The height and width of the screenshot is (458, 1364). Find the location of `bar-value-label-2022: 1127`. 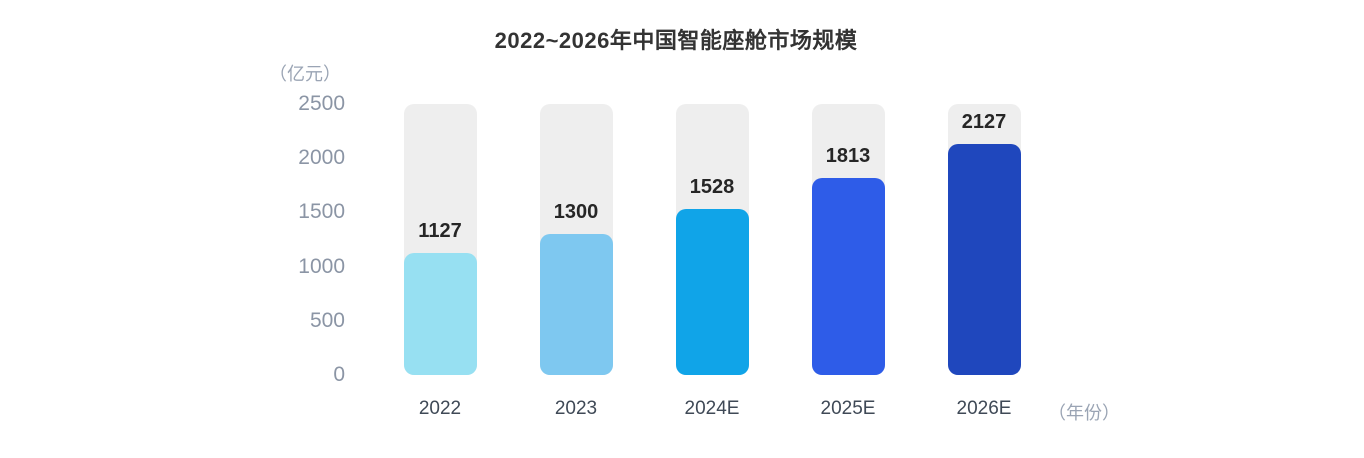

bar-value-label-2022: 1127 is located at coordinates (440, 231).